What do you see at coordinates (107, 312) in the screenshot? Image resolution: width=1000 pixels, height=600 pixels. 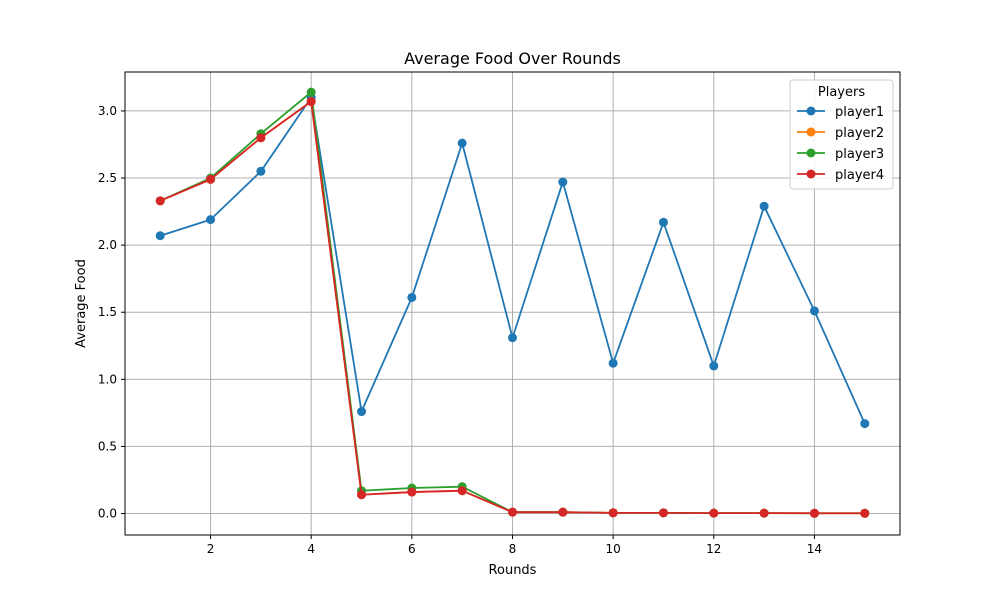 I see `y-tick-label: 1.5` at bounding box center [107, 312].